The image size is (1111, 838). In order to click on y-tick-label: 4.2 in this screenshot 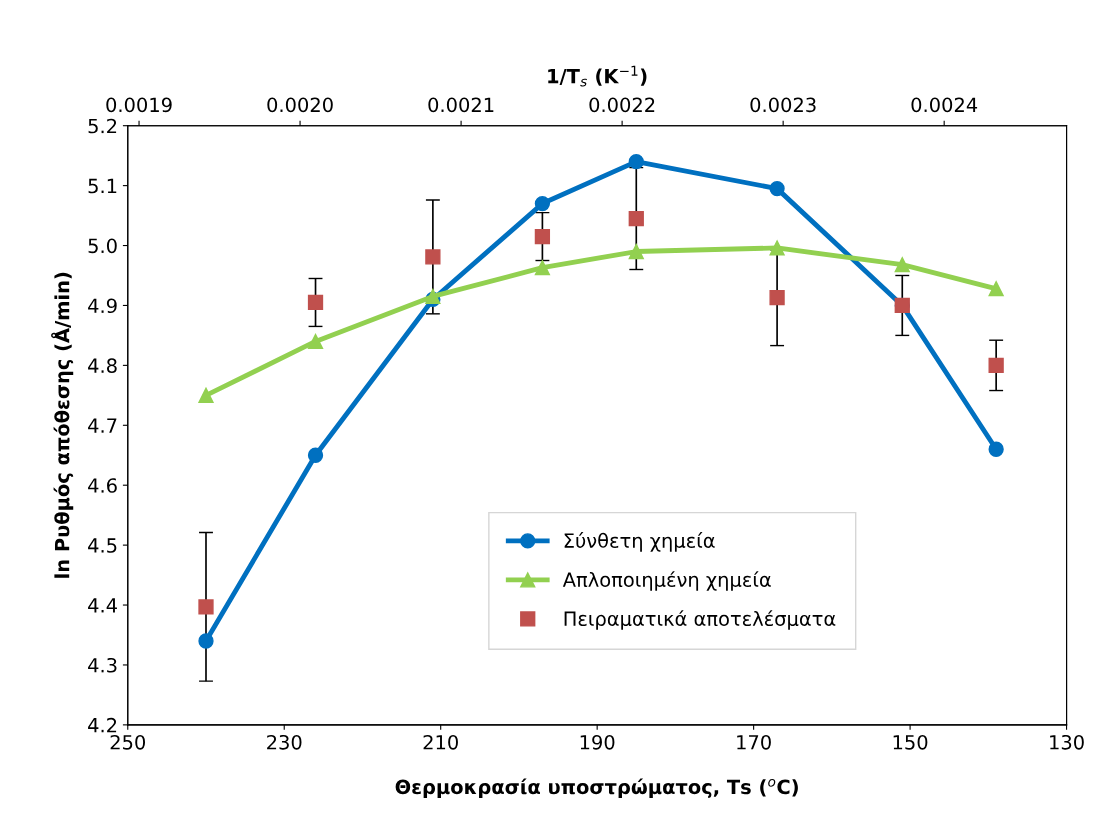, I will do `click(102, 725)`.